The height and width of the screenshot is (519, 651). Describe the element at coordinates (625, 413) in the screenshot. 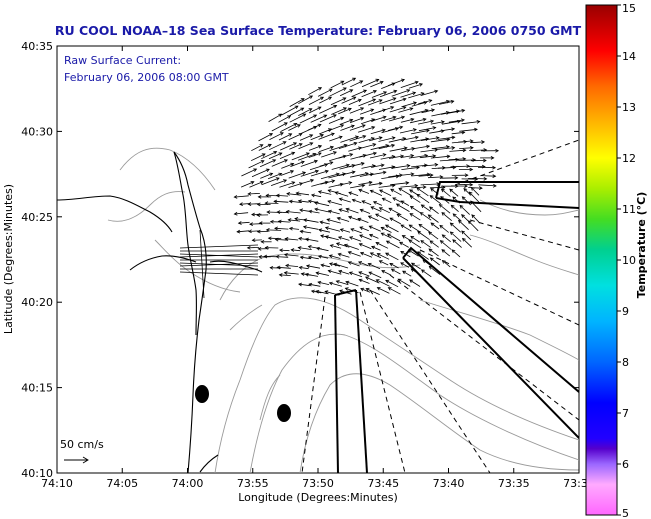

I see `colorbar-tick-label: 7` at that location.